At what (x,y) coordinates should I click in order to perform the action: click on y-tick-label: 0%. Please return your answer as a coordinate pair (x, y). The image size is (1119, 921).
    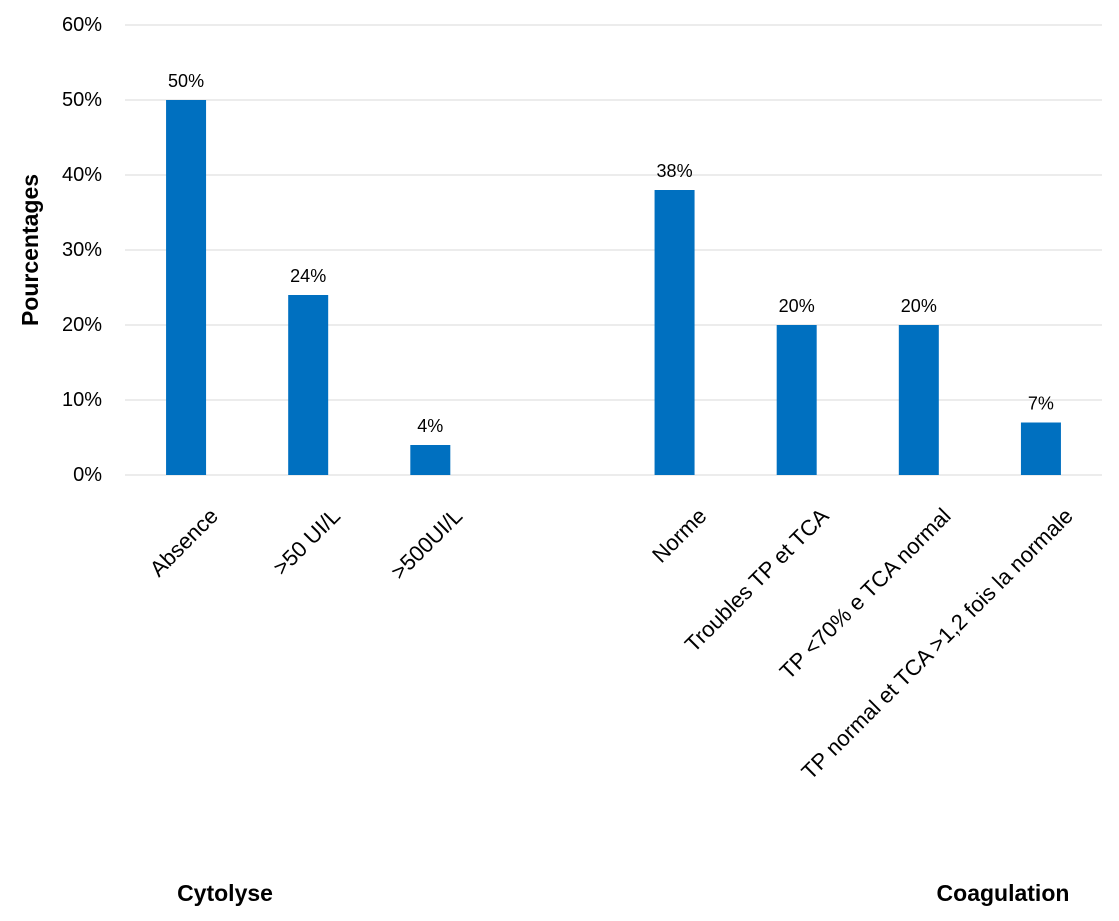
    Looking at the image, I should click on (87, 475).